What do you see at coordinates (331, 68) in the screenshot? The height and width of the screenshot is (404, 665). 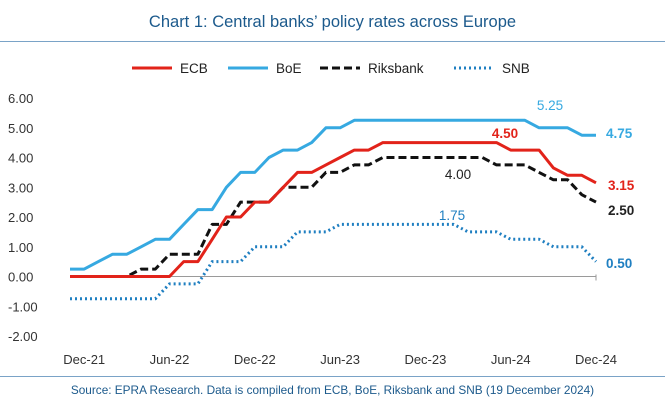 I see `legend: ECB BoE Riksbank SNB` at bounding box center [331, 68].